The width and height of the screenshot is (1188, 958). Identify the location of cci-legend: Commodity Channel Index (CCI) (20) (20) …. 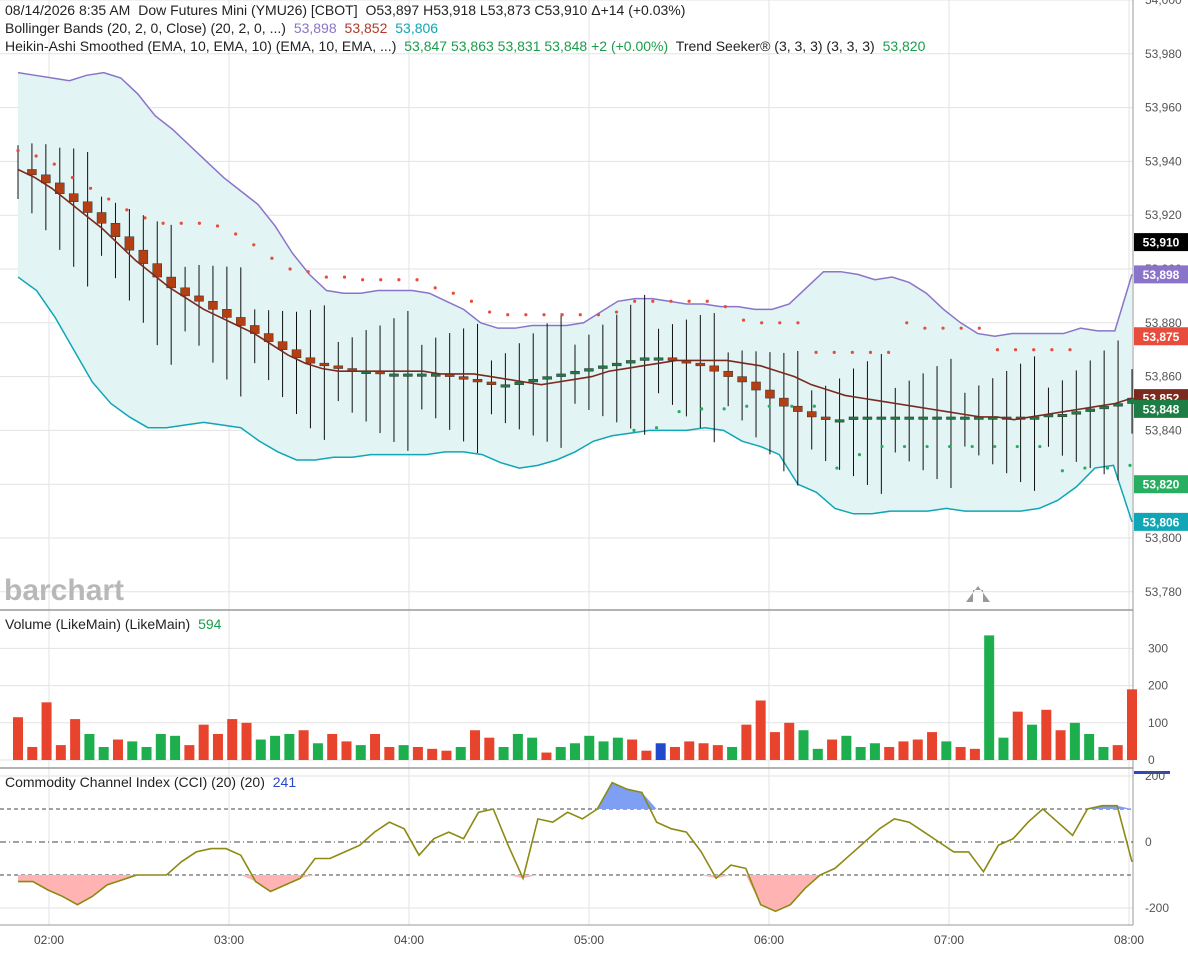
(152, 782).